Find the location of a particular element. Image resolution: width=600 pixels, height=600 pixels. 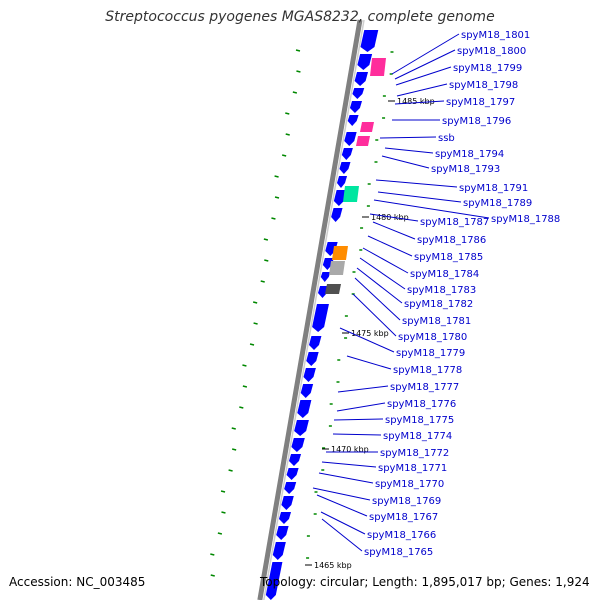

mint-feature is located at coordinates (351, 194).